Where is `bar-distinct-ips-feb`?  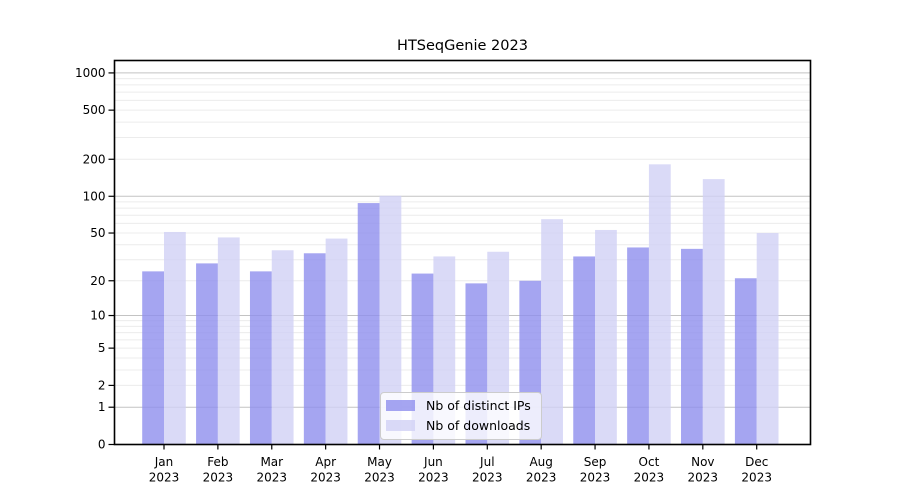 bar-distinct-ips-feb is located at coordinates (207, 354).